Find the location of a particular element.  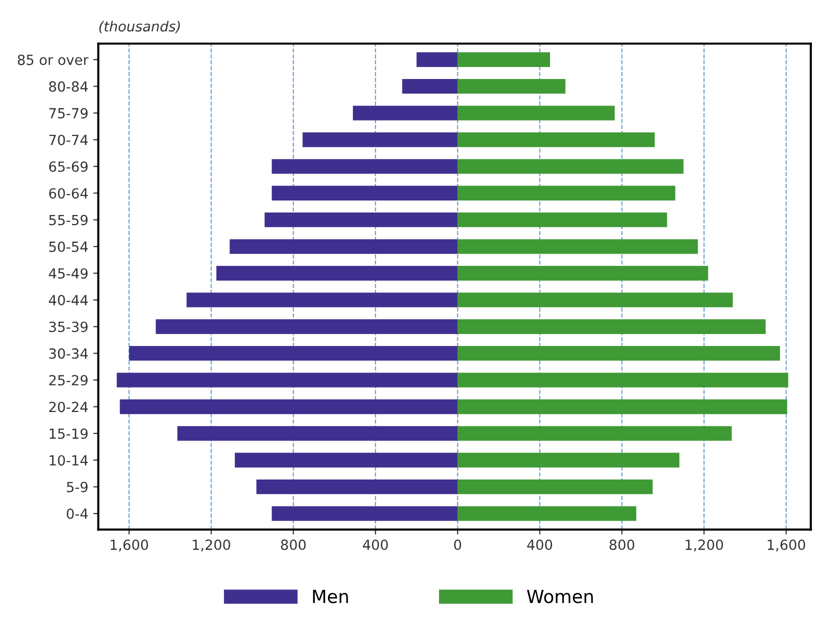

y-tick-label: 35-39 is located at coordinates (68, 327).